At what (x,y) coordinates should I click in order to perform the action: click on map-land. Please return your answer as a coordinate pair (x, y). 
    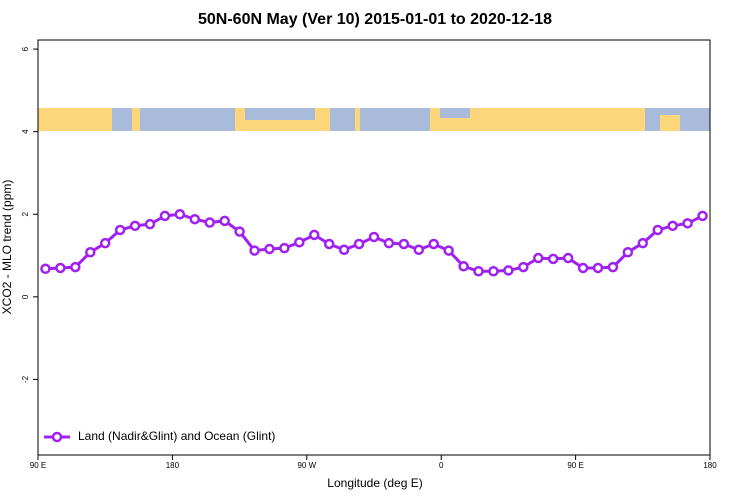
    Looking at the image, I should click on (670, 123).